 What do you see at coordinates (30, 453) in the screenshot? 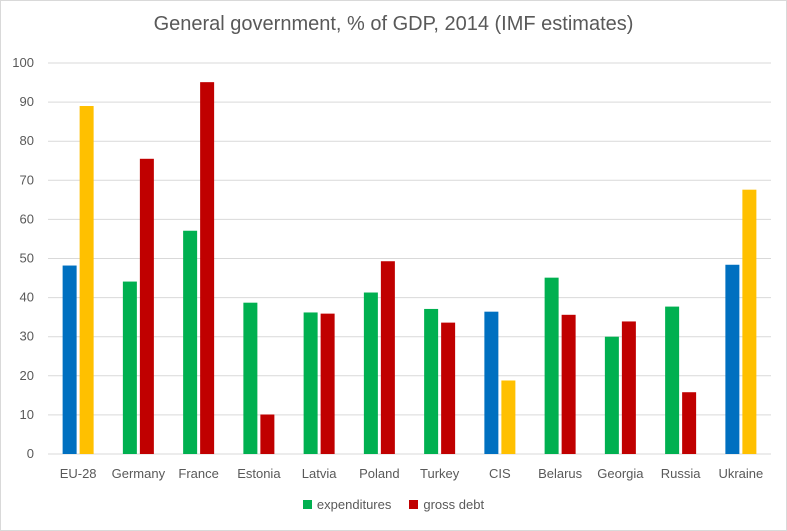
I see `y-tick-label: 0` at bounding box center [30, 453].